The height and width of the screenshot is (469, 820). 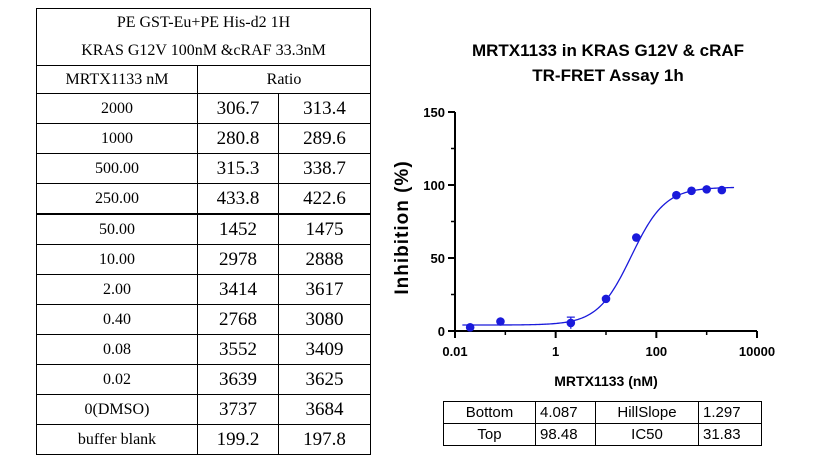 I want to click on y-tick-label: 0, so click(x=441, y=331).